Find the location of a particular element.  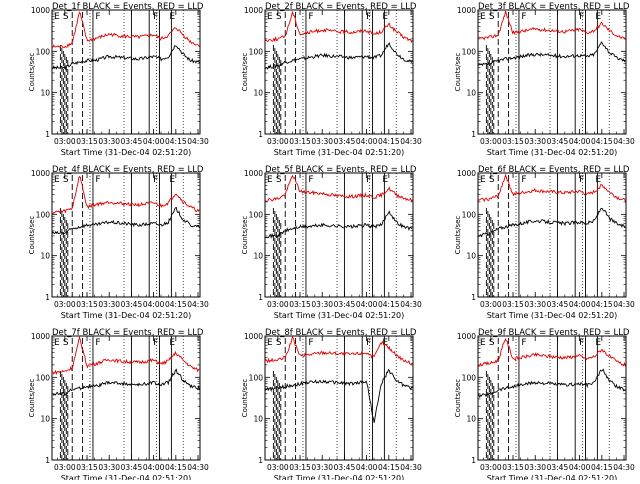

panel-title: Det_2f BLACK = Events, RED = LLD is located at coordinates (341, 7).